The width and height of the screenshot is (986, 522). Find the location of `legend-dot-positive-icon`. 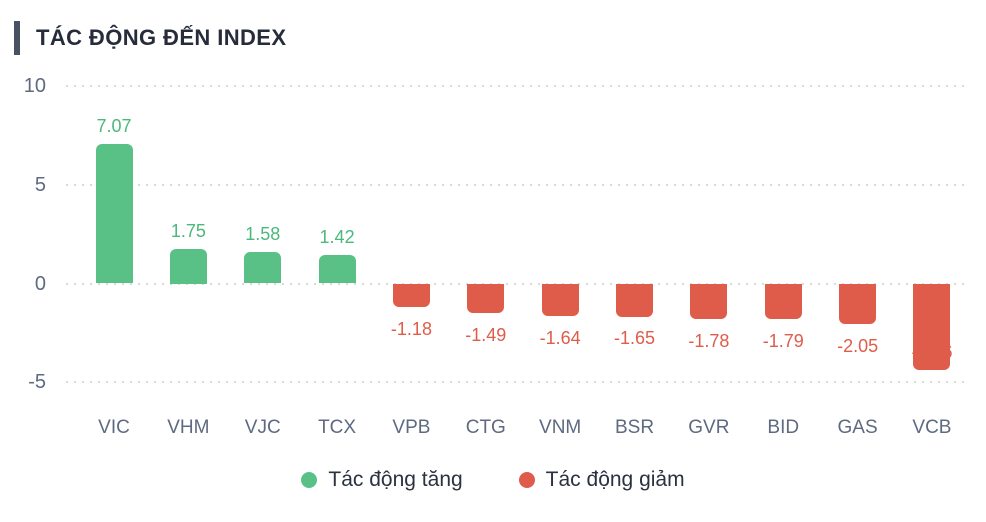

legend-dot-positive-icon is located at coordinates (309, 480).